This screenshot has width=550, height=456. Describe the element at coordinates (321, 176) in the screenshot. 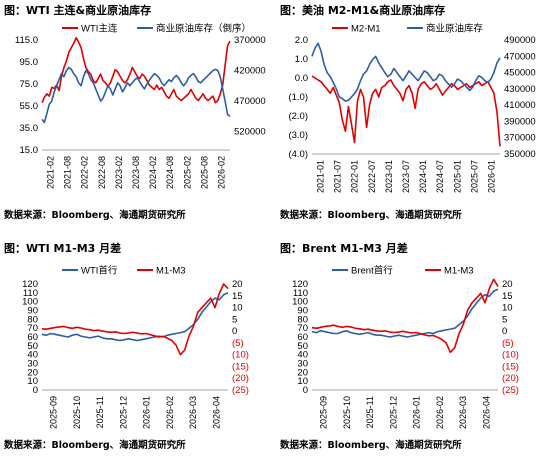

I see `x-tick-label: 2021-01` at that location.